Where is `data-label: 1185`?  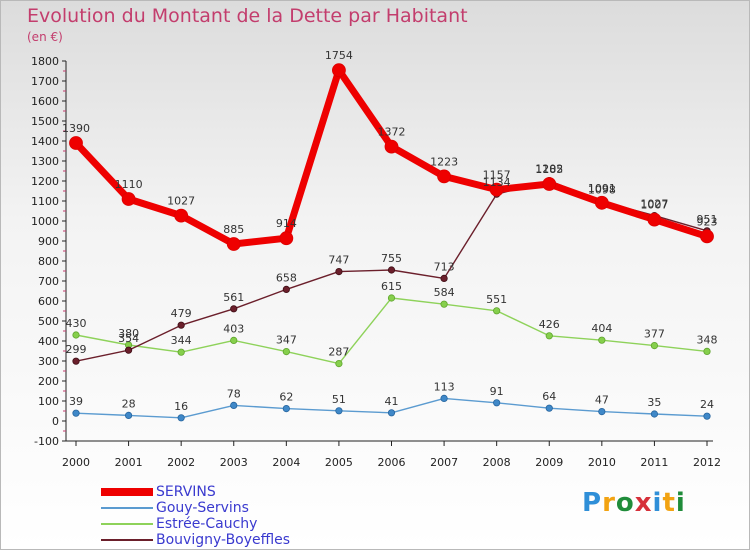
data-label: 1185 is located at coordinates (549, 169).